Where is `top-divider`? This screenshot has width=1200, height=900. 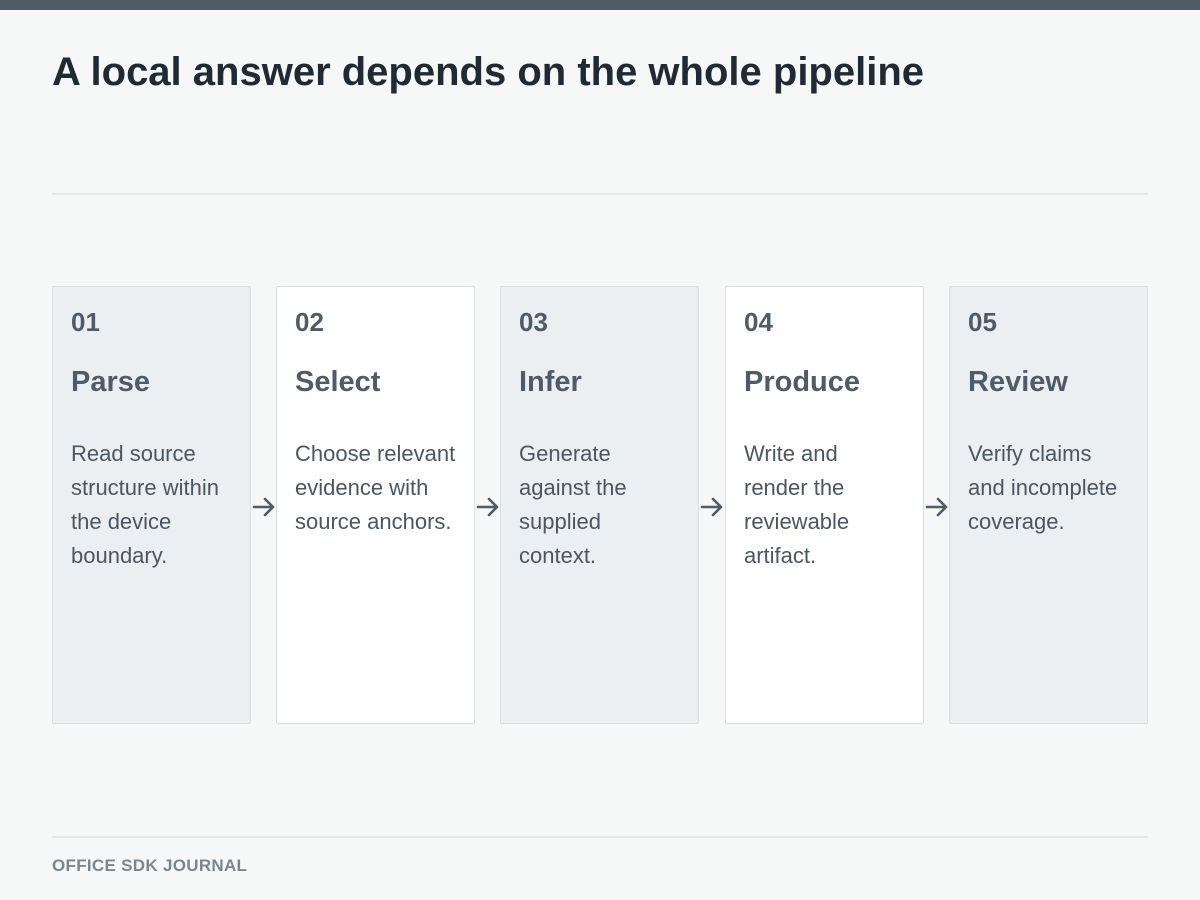
top-divider is located at coordinates (600, 194).